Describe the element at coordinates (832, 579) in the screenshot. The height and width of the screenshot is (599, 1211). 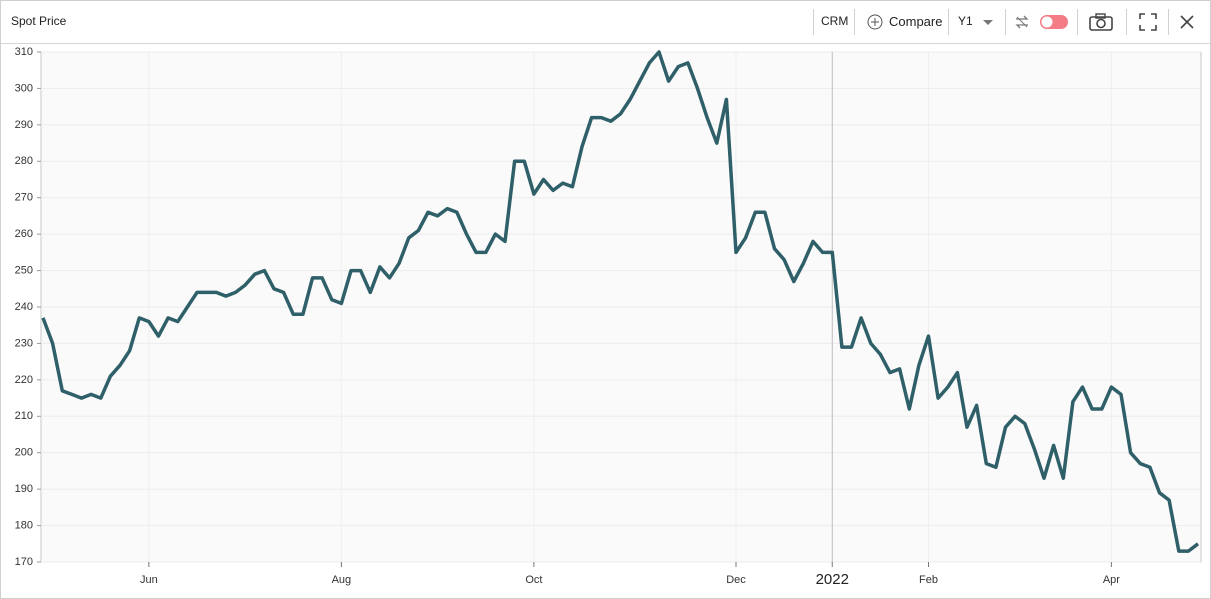
I see `x-tick-label: 2022` at that location.